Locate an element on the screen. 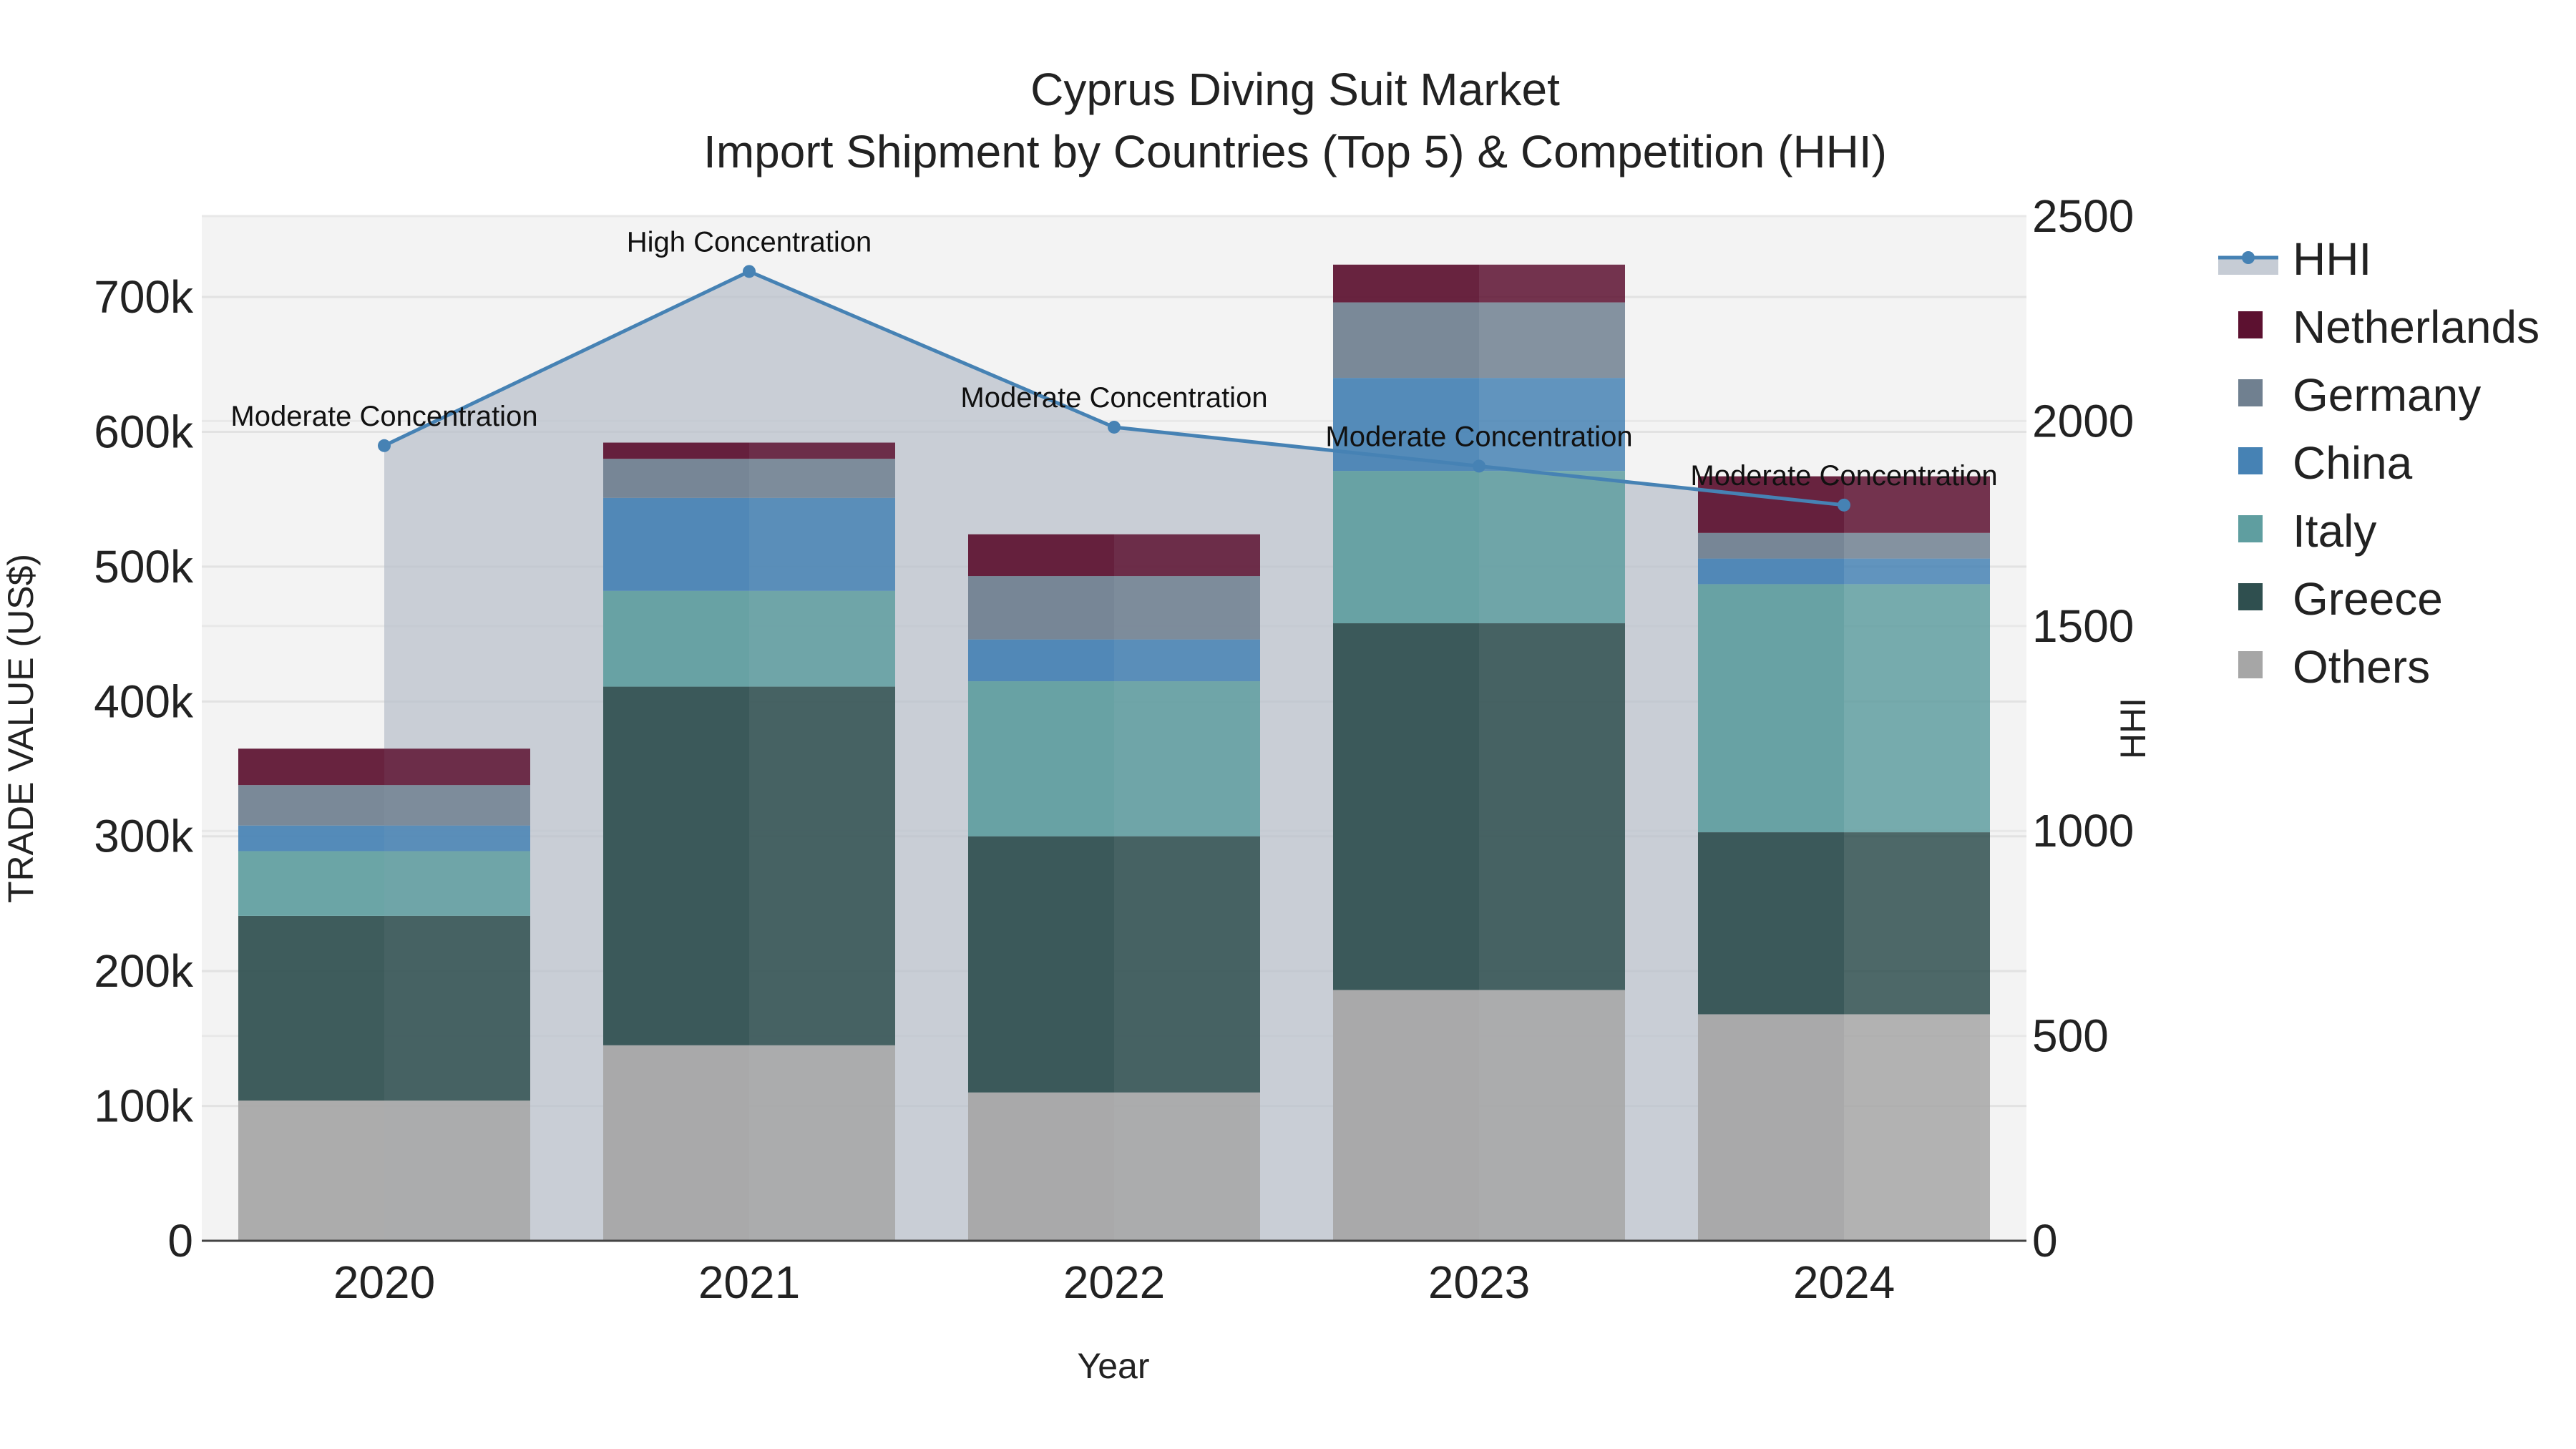 Image resolution: width=2576 pixels, height=1449 pixels. y-axis-title: TRADE VALUE (US$) is located at coordinates (21, 728).